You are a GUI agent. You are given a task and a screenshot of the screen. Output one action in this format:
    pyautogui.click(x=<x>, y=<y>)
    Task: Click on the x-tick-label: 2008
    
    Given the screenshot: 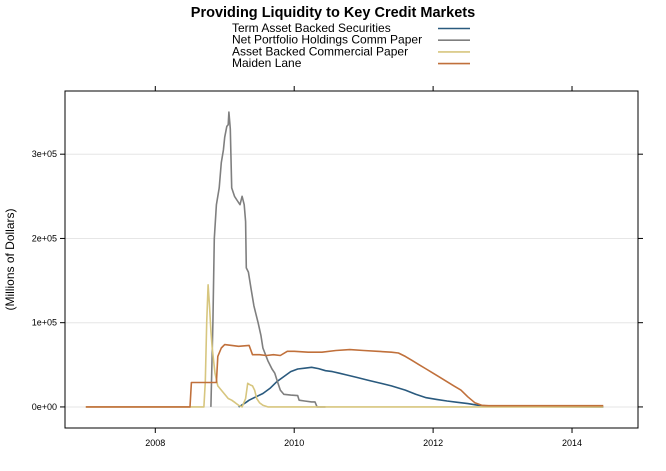 What is the action you would take?
    pyautogui.click(x=155, y=443)
    